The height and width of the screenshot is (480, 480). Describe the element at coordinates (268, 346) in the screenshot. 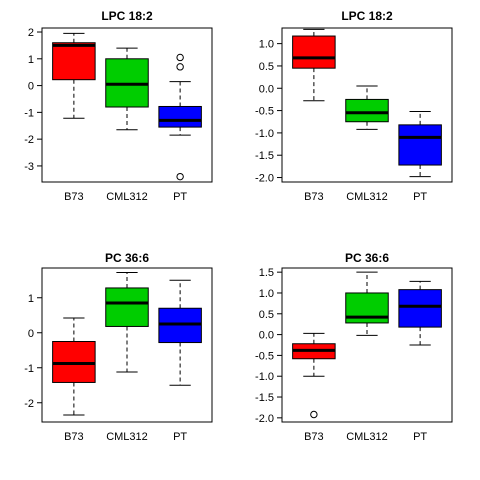

I see `y-axis: -2.0 -1.5 -1.0 -0.5 0.0 0.5 1.0 1.5` at that location.